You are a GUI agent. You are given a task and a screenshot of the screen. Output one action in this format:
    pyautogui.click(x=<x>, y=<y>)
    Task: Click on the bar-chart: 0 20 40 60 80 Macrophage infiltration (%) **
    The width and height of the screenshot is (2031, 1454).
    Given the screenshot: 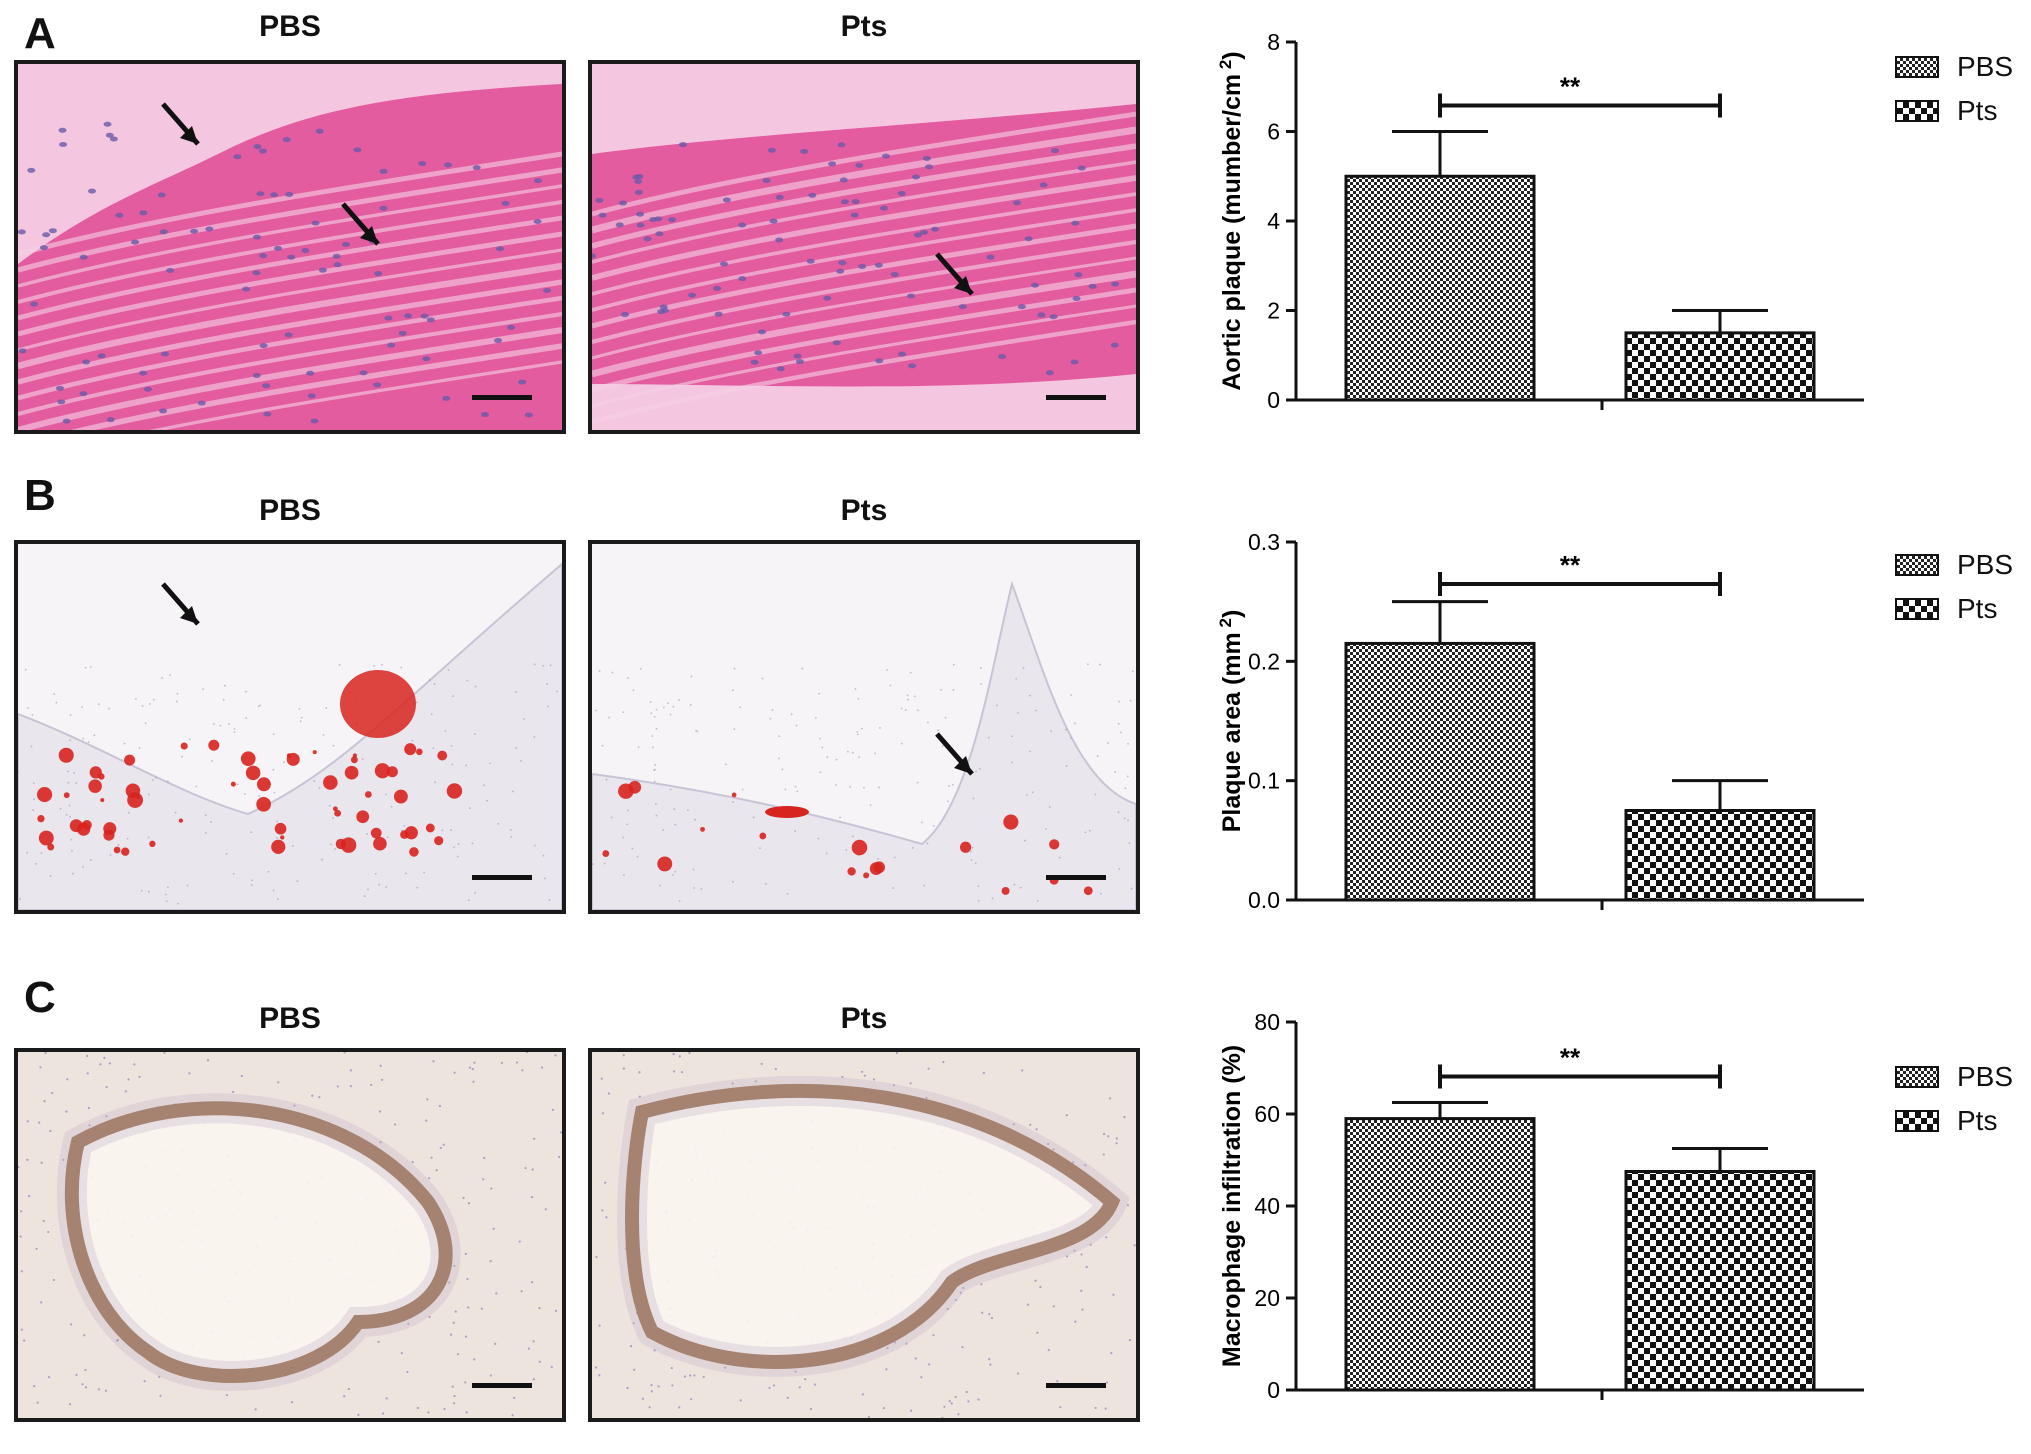 What is the action you would take?
    pyautogui.click(x=1541, y=1206)
    